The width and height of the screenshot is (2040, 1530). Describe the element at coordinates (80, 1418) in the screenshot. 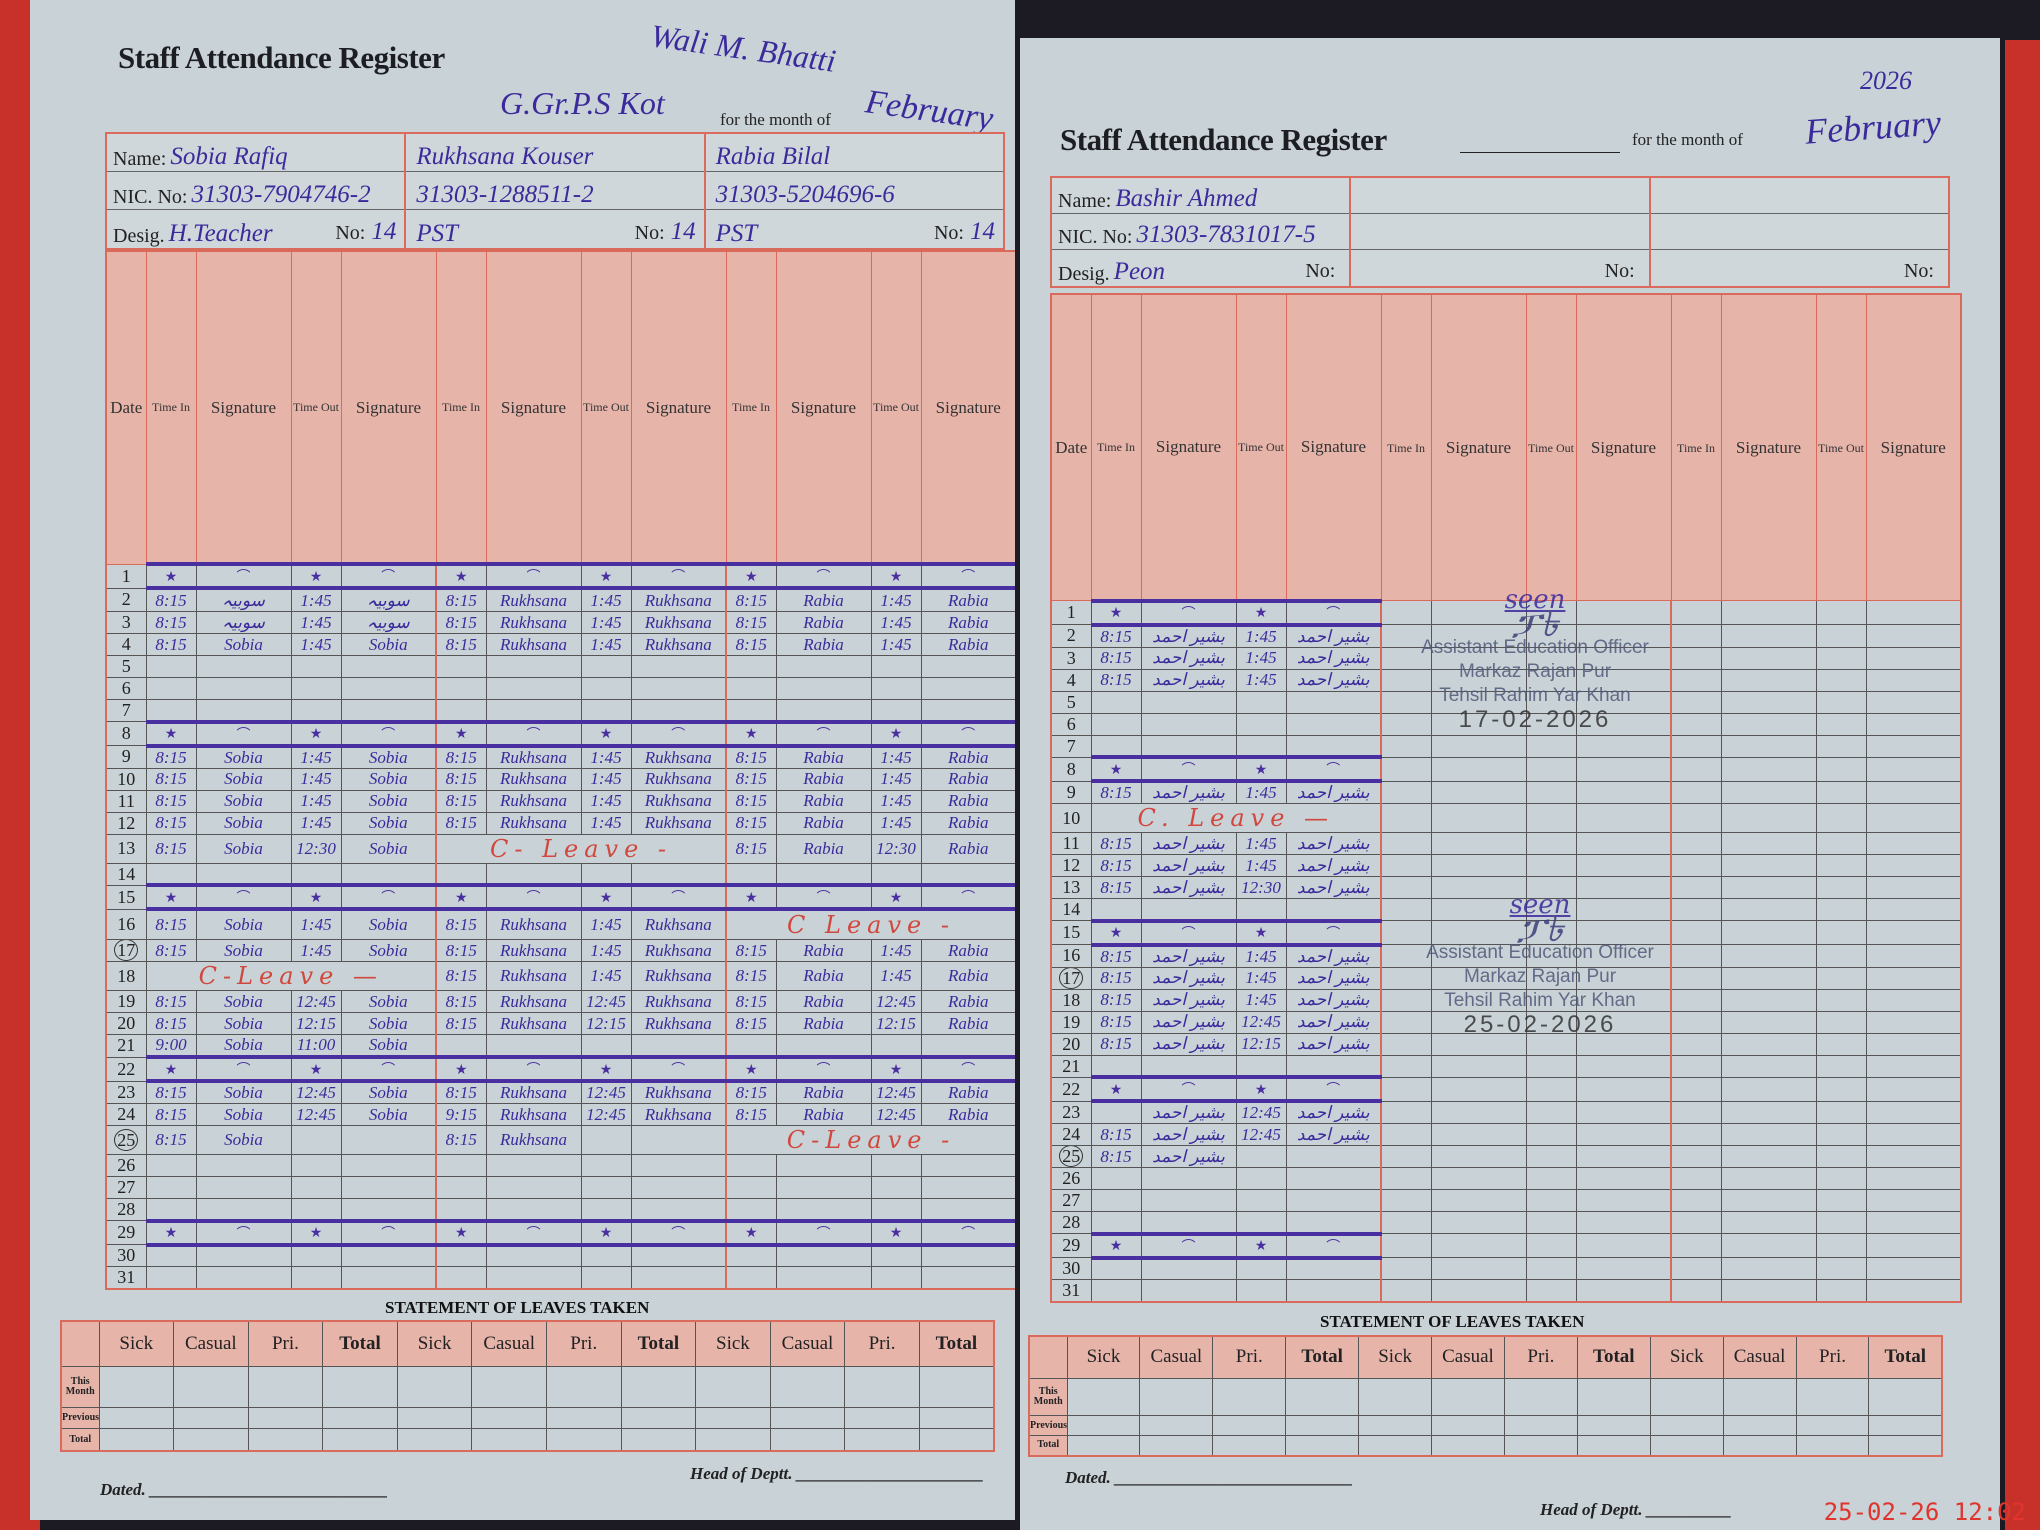

I see `statement-row-label: Previous` at that location.